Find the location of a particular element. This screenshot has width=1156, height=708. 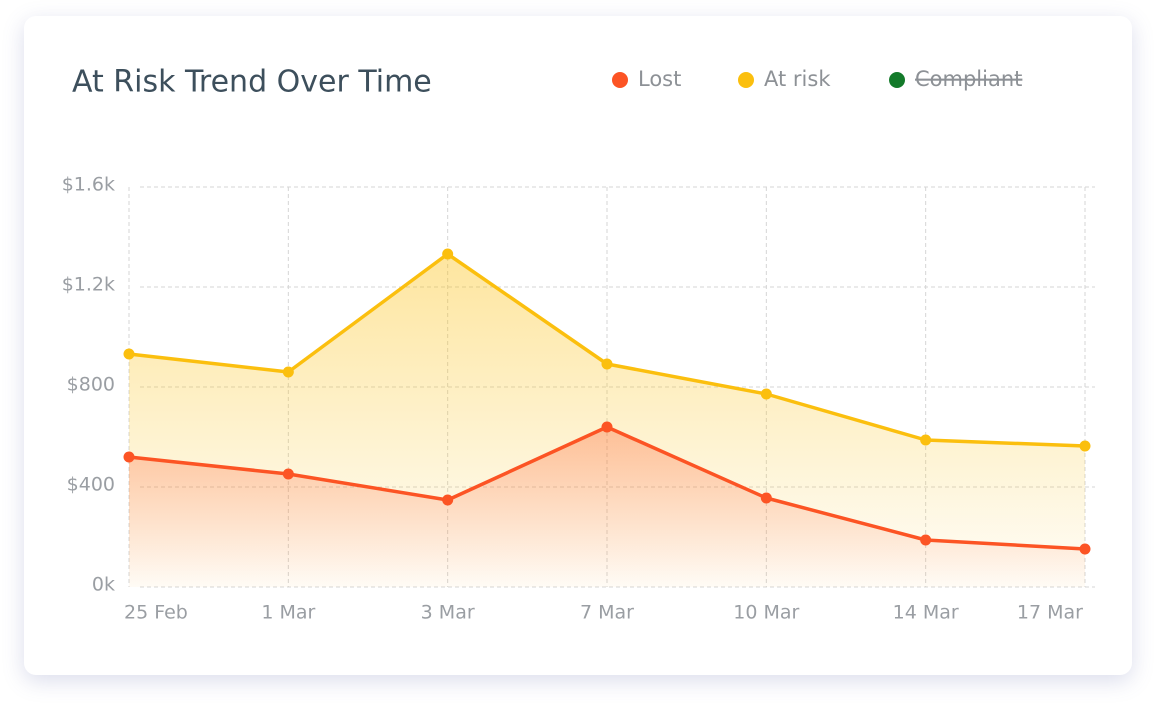

x-tick-label: 14 Mar is located at coordinates (926, 613).